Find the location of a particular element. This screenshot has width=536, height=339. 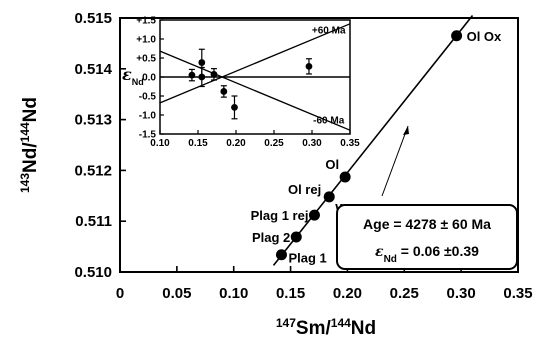

main-y-tick-label: 0.515 is located at coordinates (93, 18).